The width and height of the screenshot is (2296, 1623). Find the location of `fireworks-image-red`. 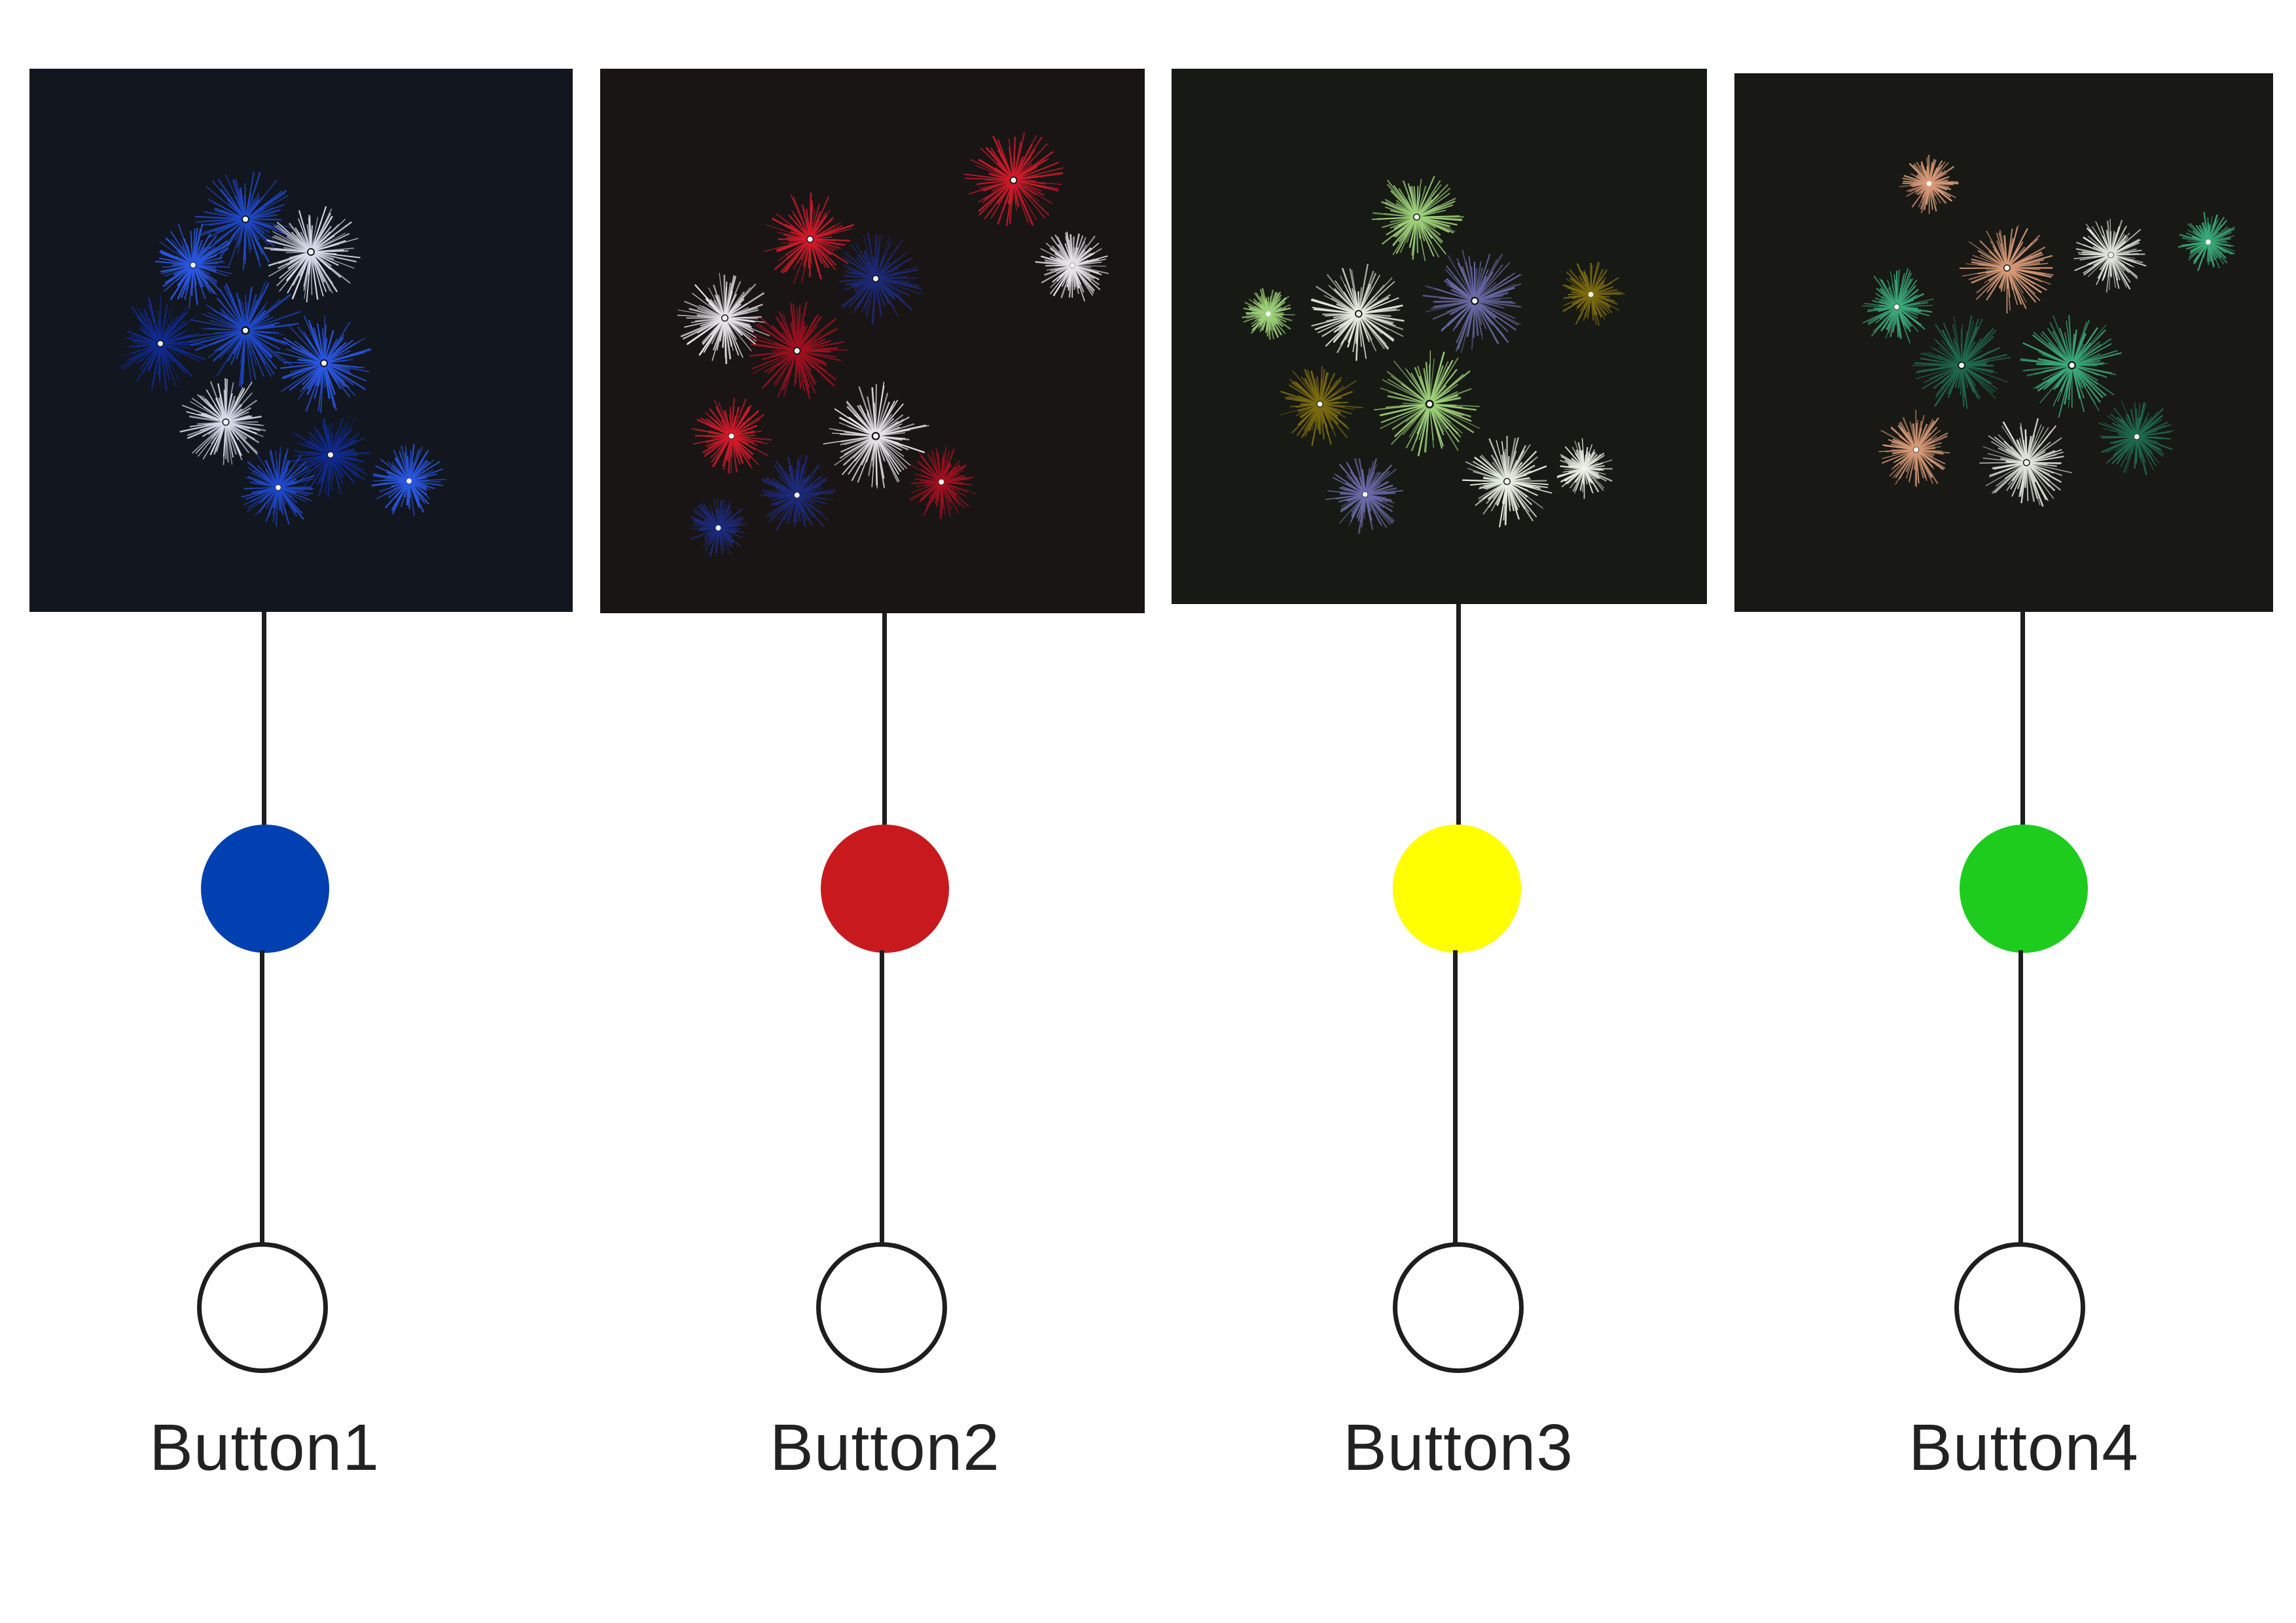

fireworks-image-red is located at coordinates (872, 341).